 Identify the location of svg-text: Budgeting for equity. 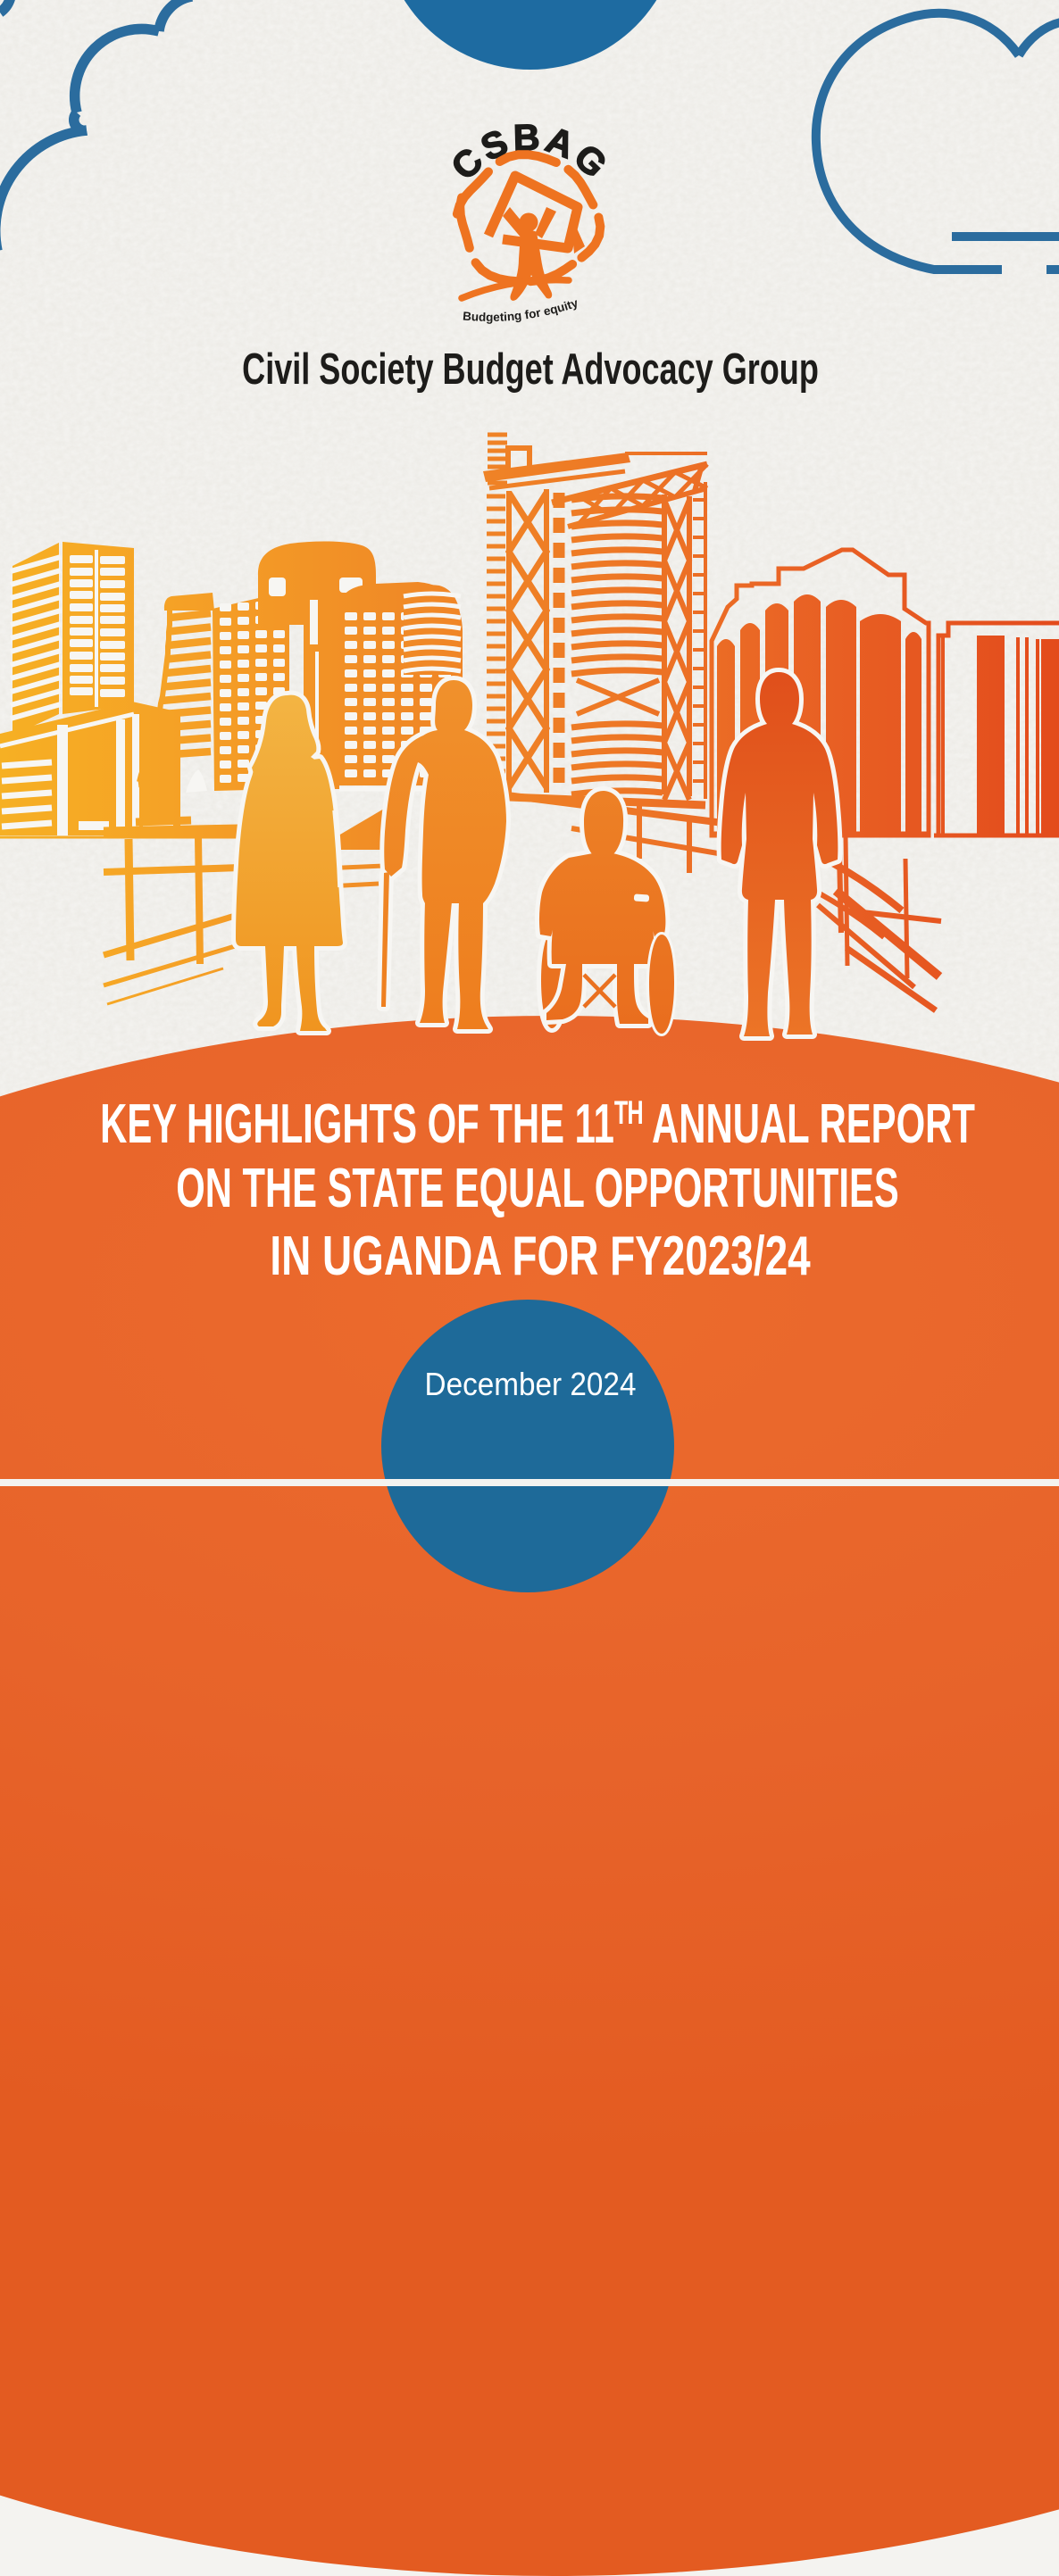
(522, 309).